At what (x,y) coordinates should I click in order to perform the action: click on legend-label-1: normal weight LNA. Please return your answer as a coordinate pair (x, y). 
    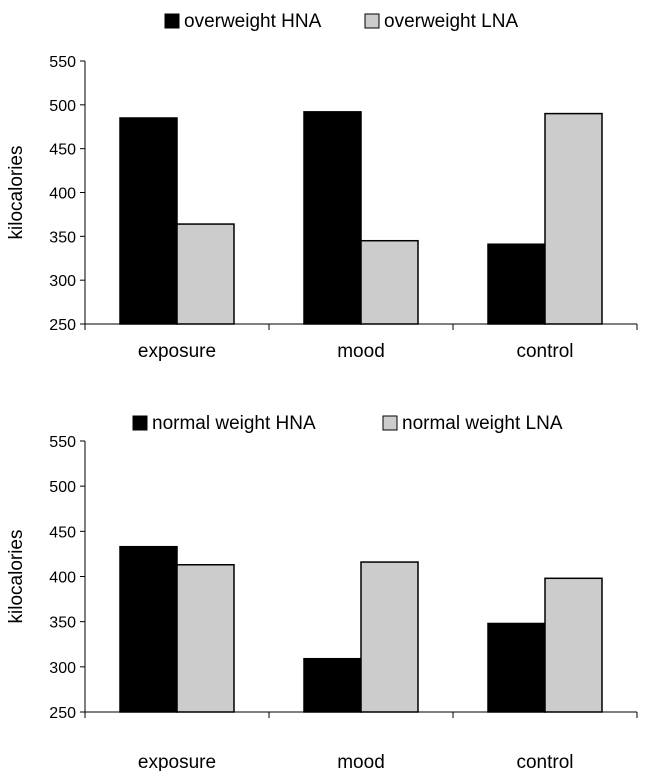
    Looking at the image, I should click on (482, 423).